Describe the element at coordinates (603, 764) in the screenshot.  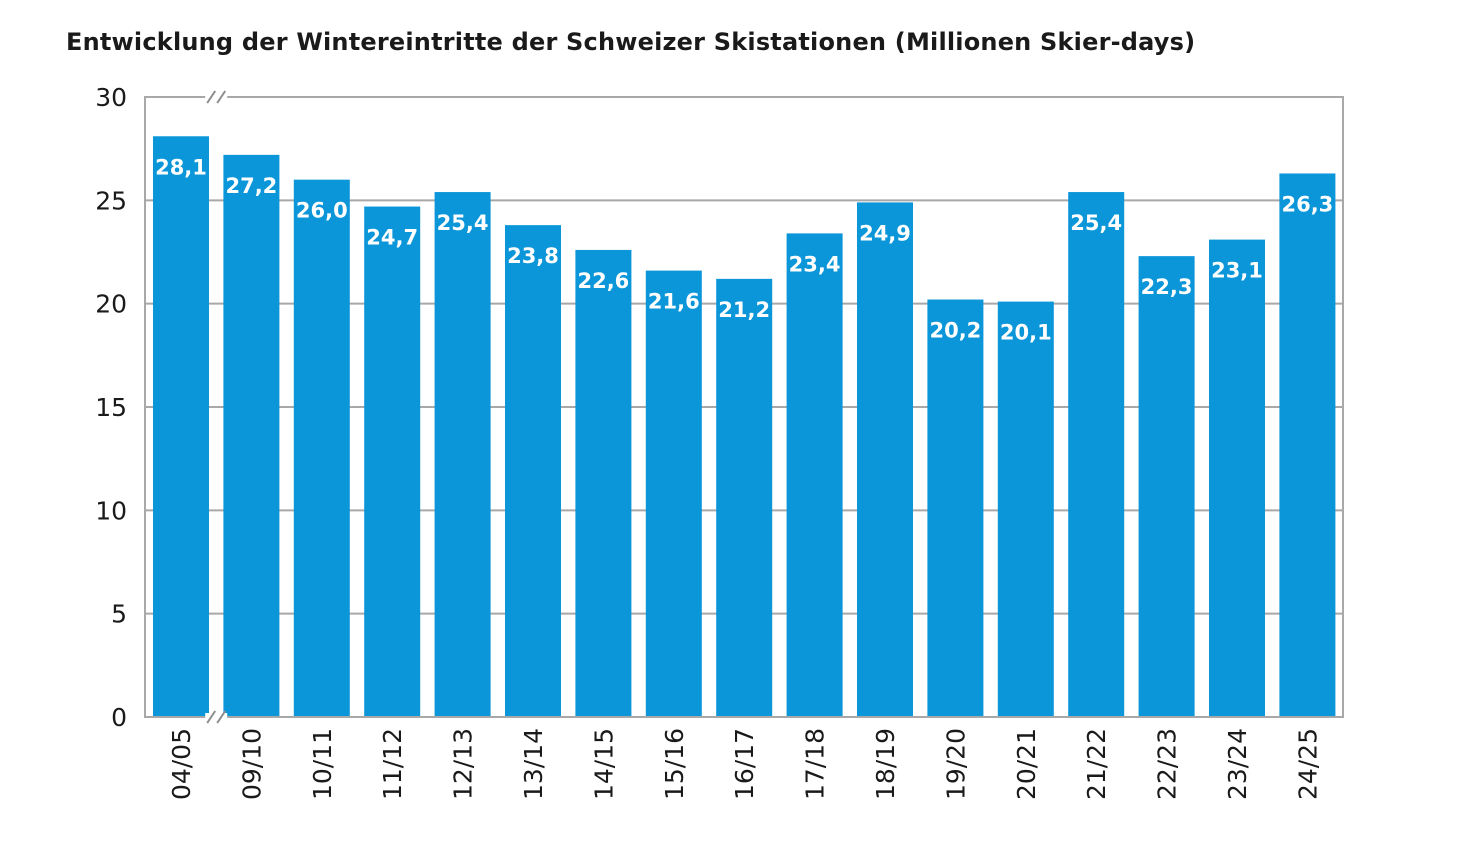
I see `x-tick-label: 14/15` at that location.